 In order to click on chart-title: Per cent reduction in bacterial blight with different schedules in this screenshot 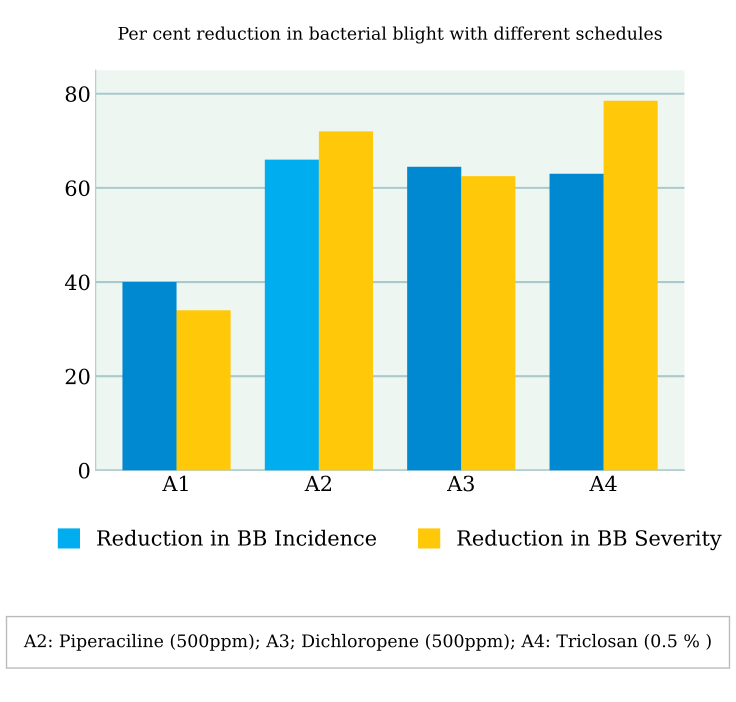, I will do `click(390, 35)`.